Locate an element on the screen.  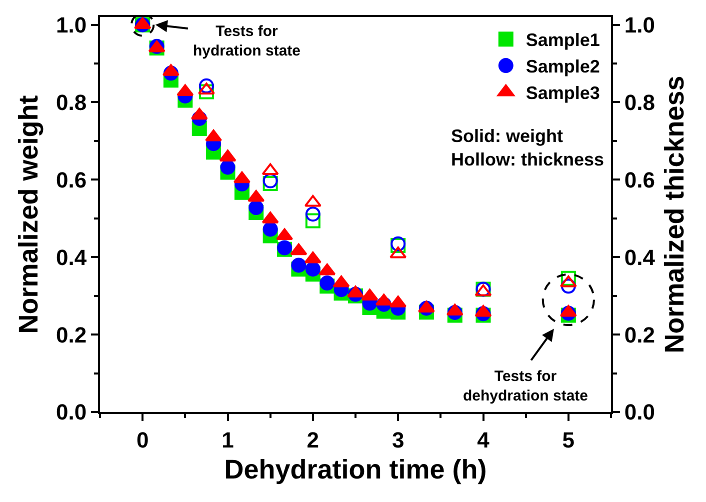
annotation: Tests for dehydration state is located at coordinates (525, 386).